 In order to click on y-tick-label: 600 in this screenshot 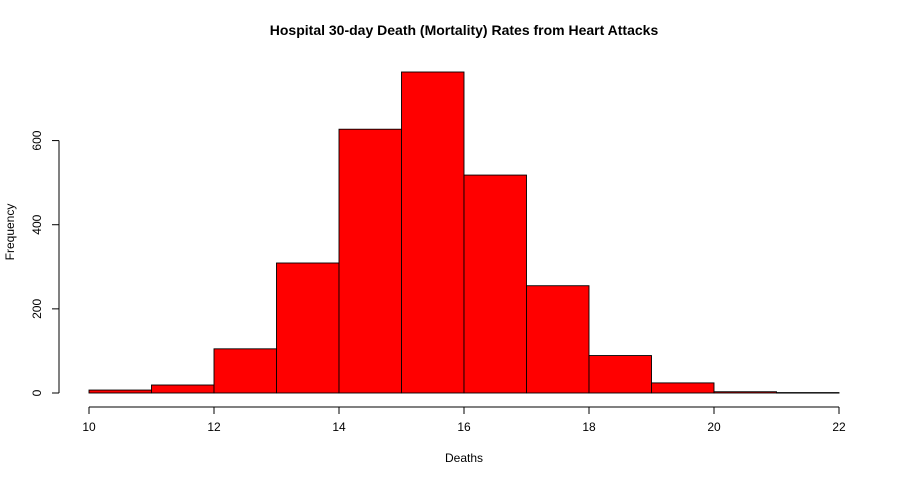, I will do `click(37, 140)`.